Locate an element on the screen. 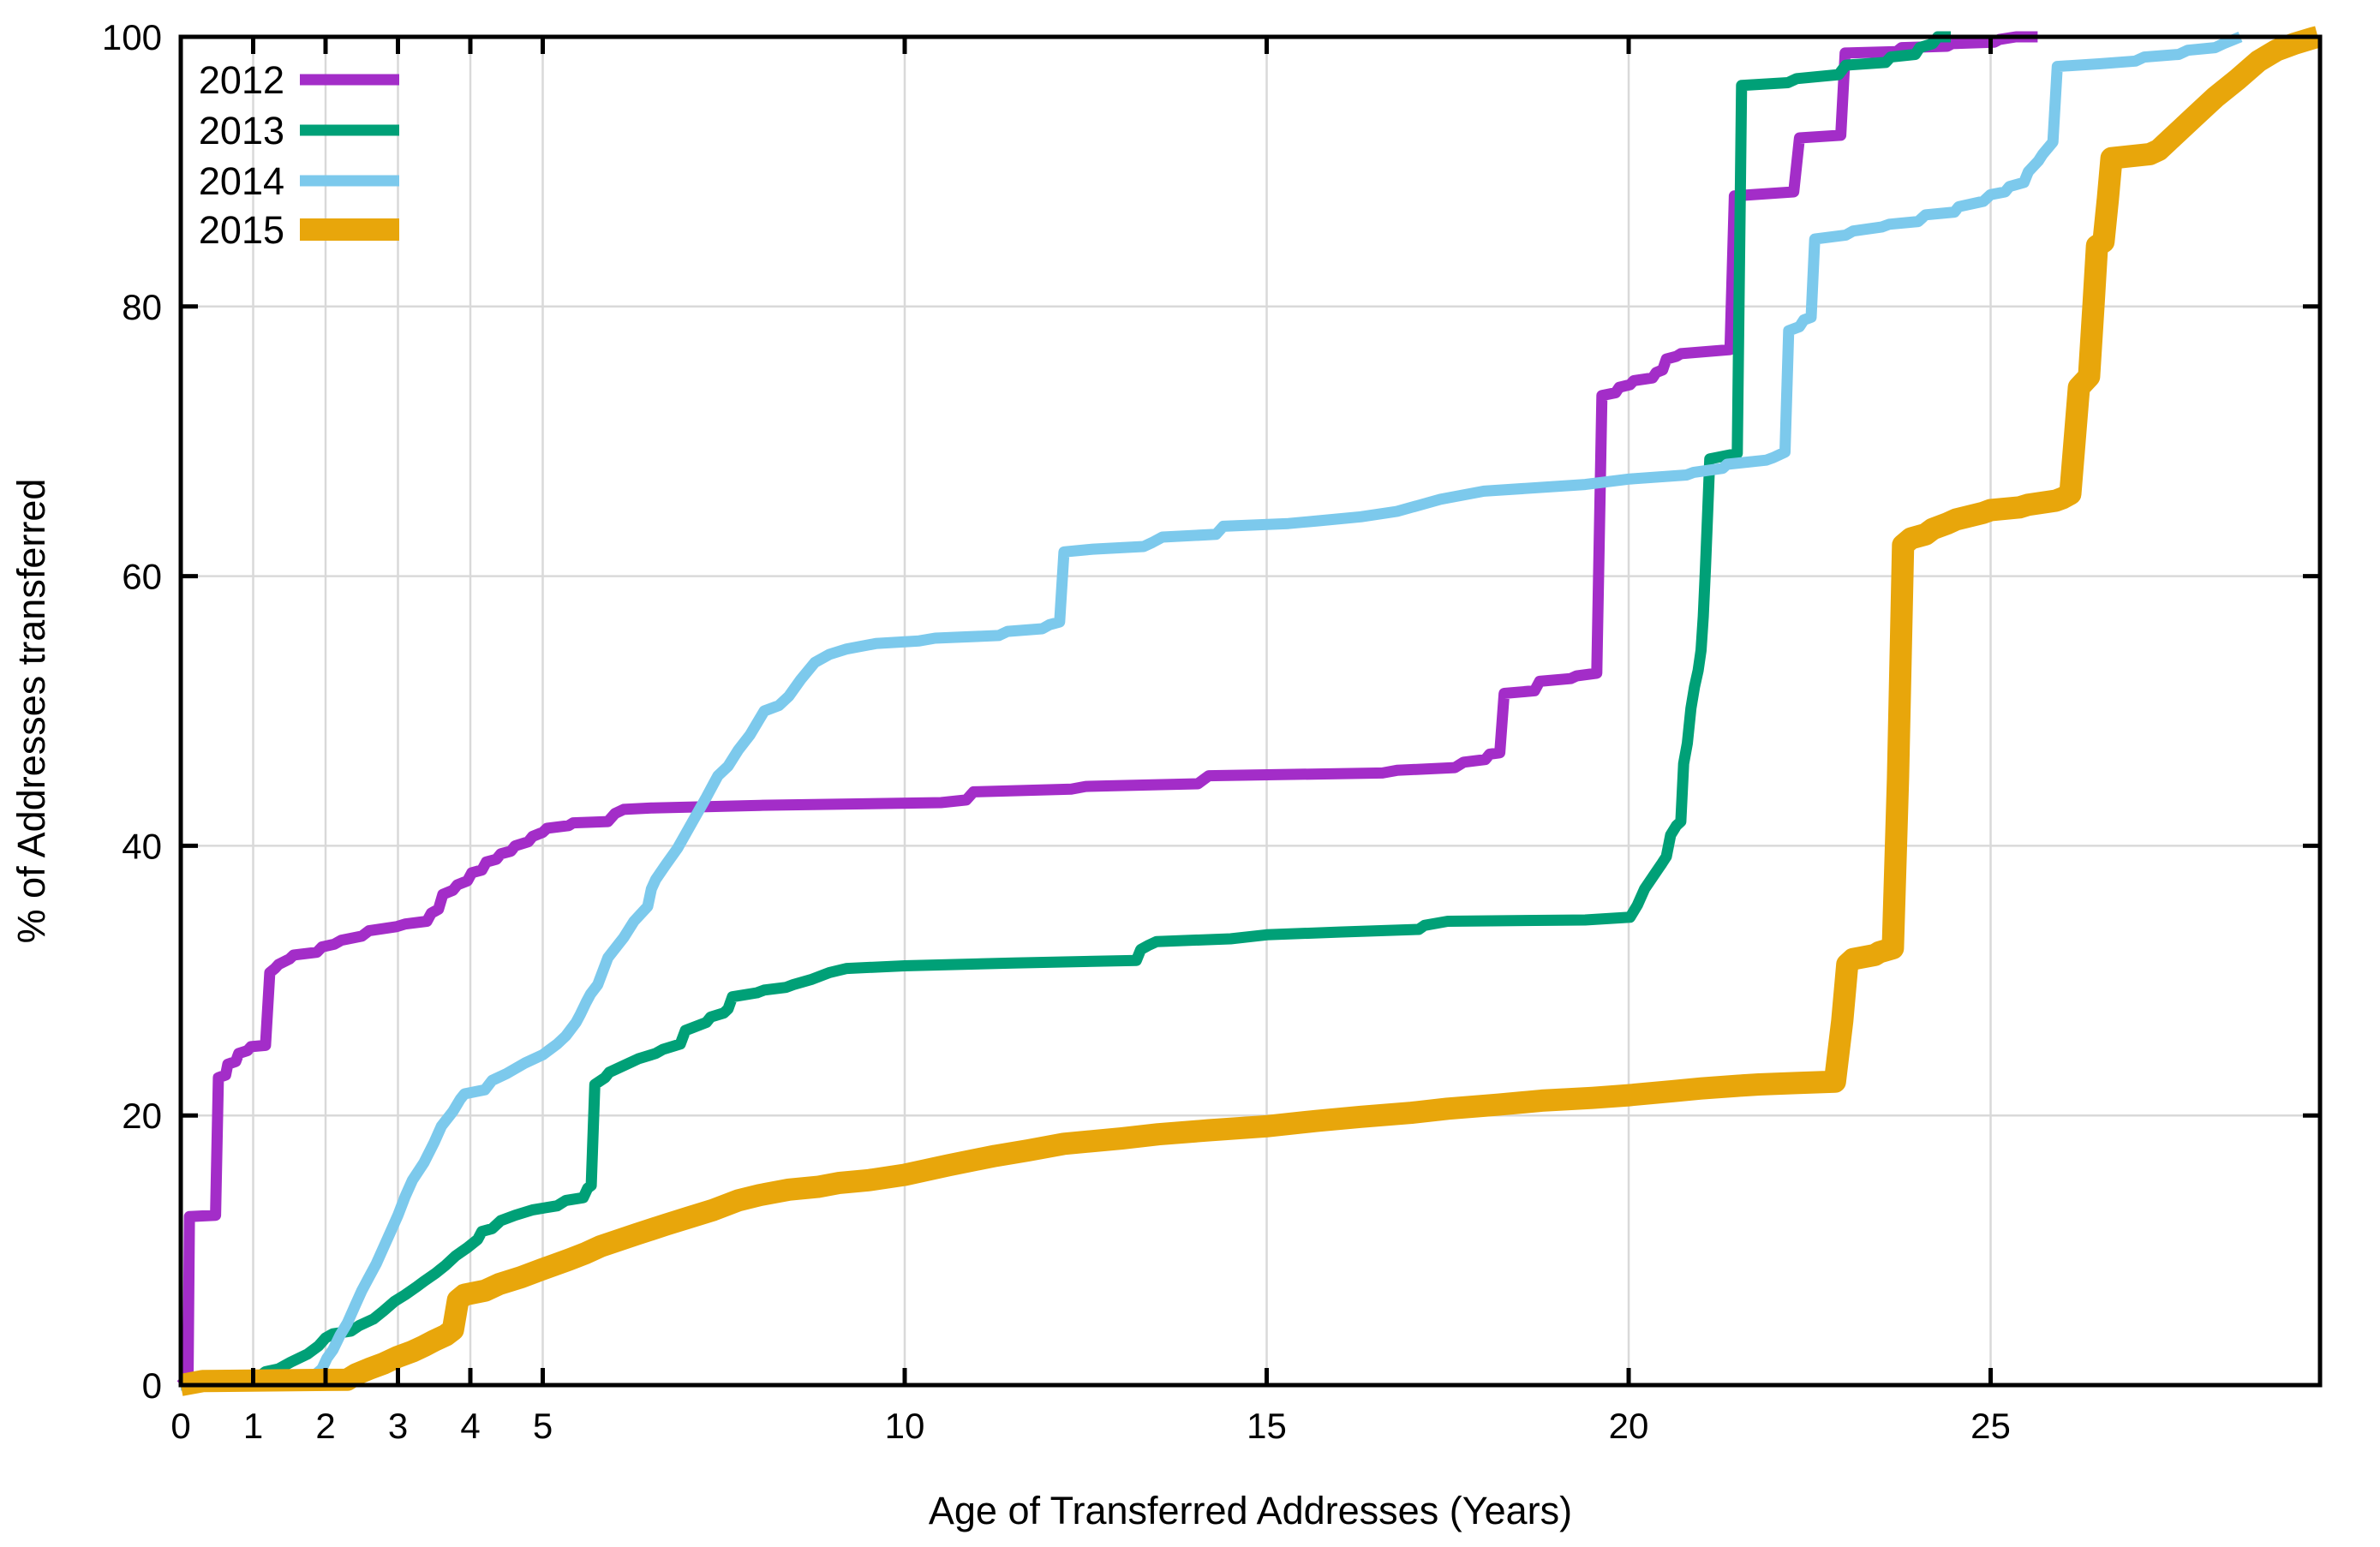 The height and width of the screenshot is (1547, 2380). x-tick-label-2: 2 is located at coordinates (325, 1426).